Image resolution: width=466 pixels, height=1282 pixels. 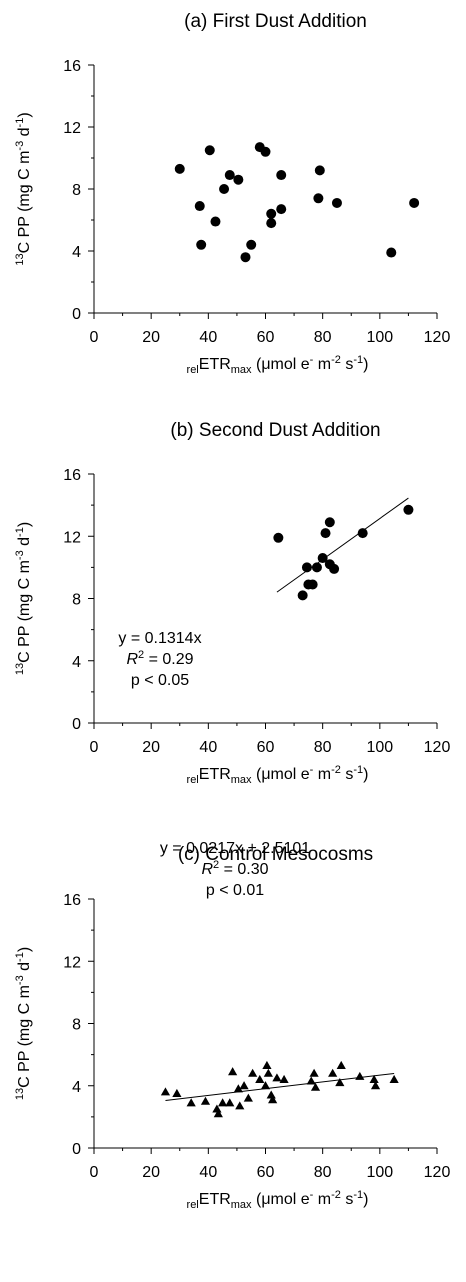 What do you see at coordinates (159, 658) in the screenshot?
I see `r-squared-label: R2 = 0.29` at bounding box center [159, 658].